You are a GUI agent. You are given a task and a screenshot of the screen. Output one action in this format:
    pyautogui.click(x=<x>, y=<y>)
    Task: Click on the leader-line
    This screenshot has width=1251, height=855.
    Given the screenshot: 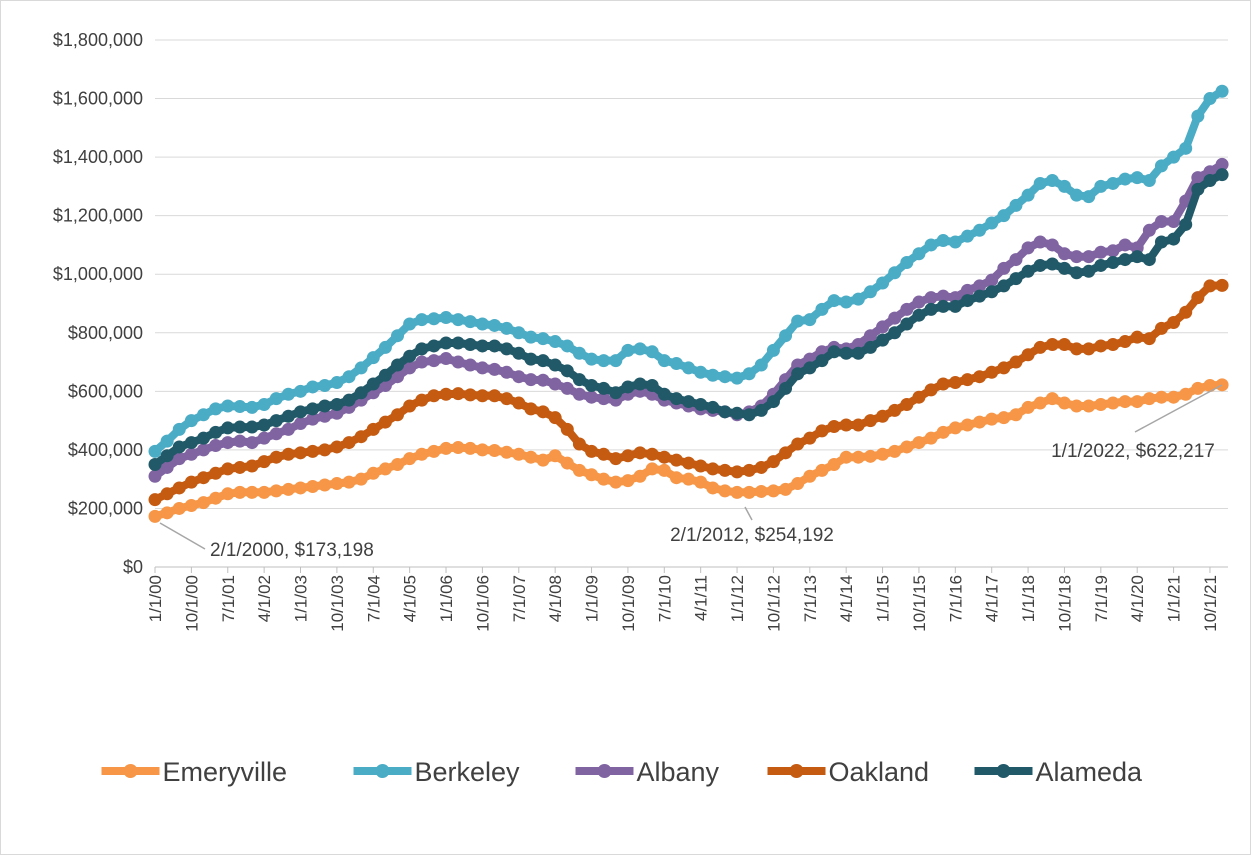 What is the action you would take?
    pyautogui.click(x=748, y=513)
    